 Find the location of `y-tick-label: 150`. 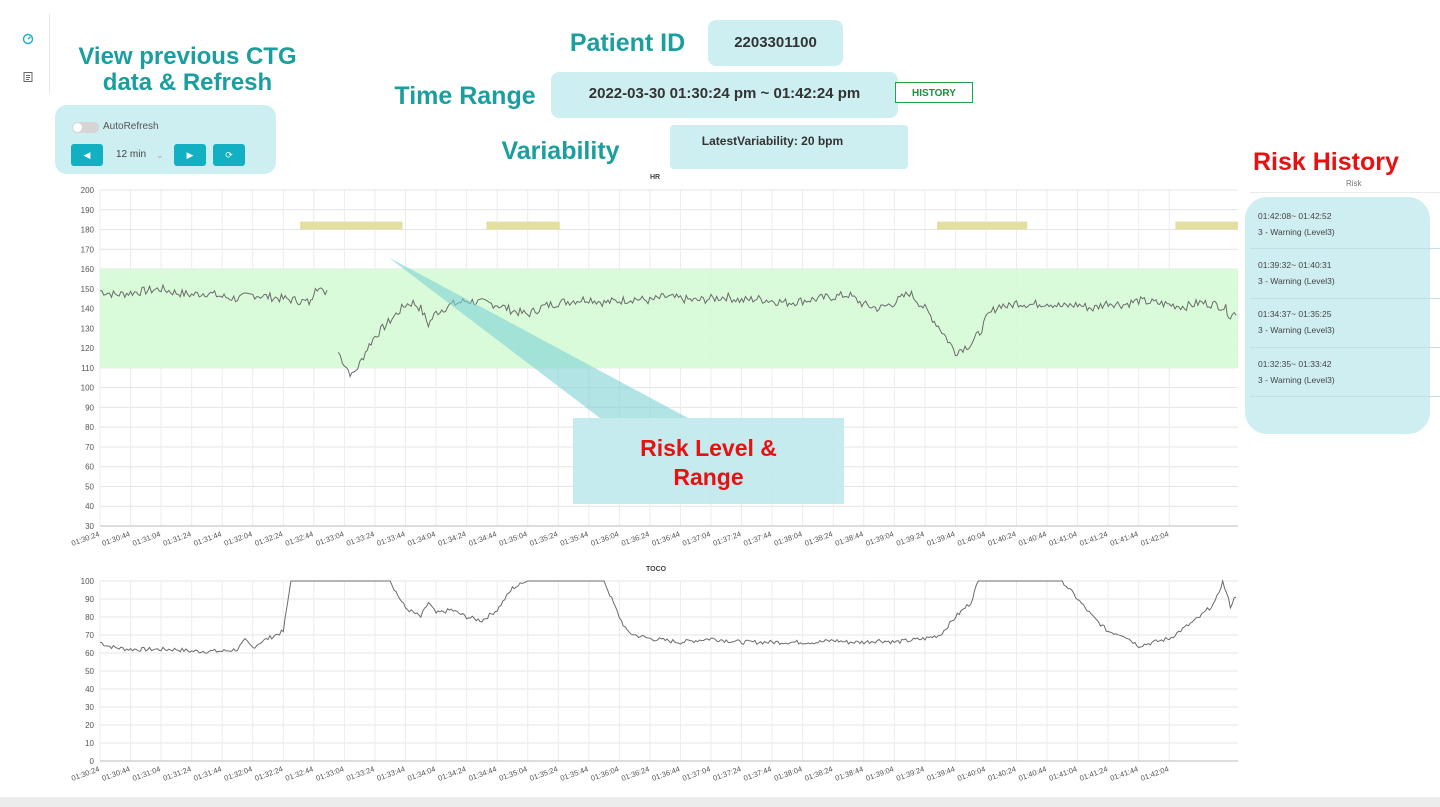

y-tick-label: 150 is located at coordinates (88, 289).